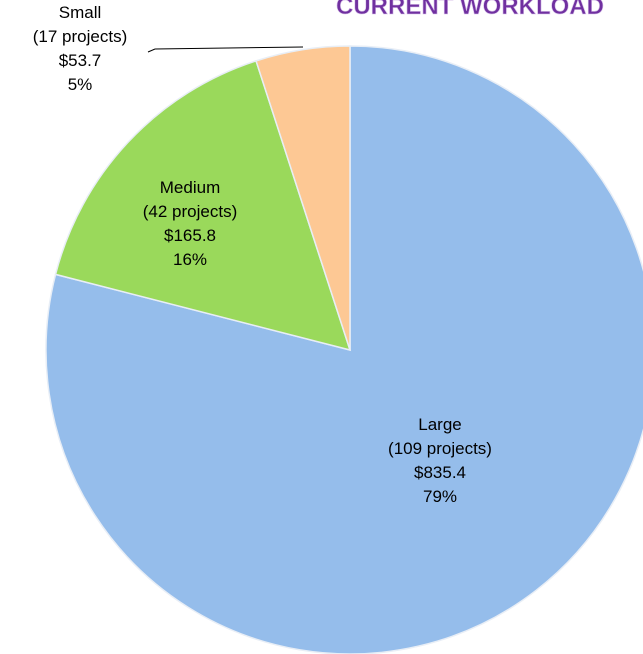  Describe the element at coordinates (439, 424) in the screenshot. I see `slice-label: Large` at that location.